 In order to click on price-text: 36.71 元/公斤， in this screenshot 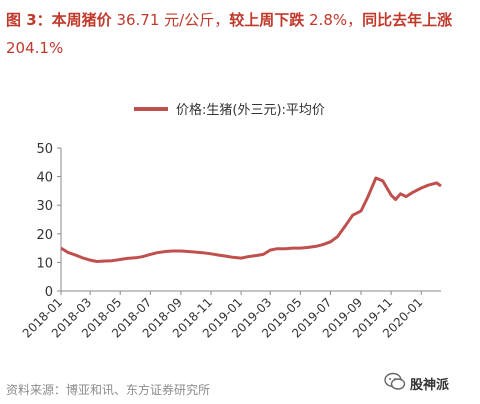, I will do `click(170, 20)`.